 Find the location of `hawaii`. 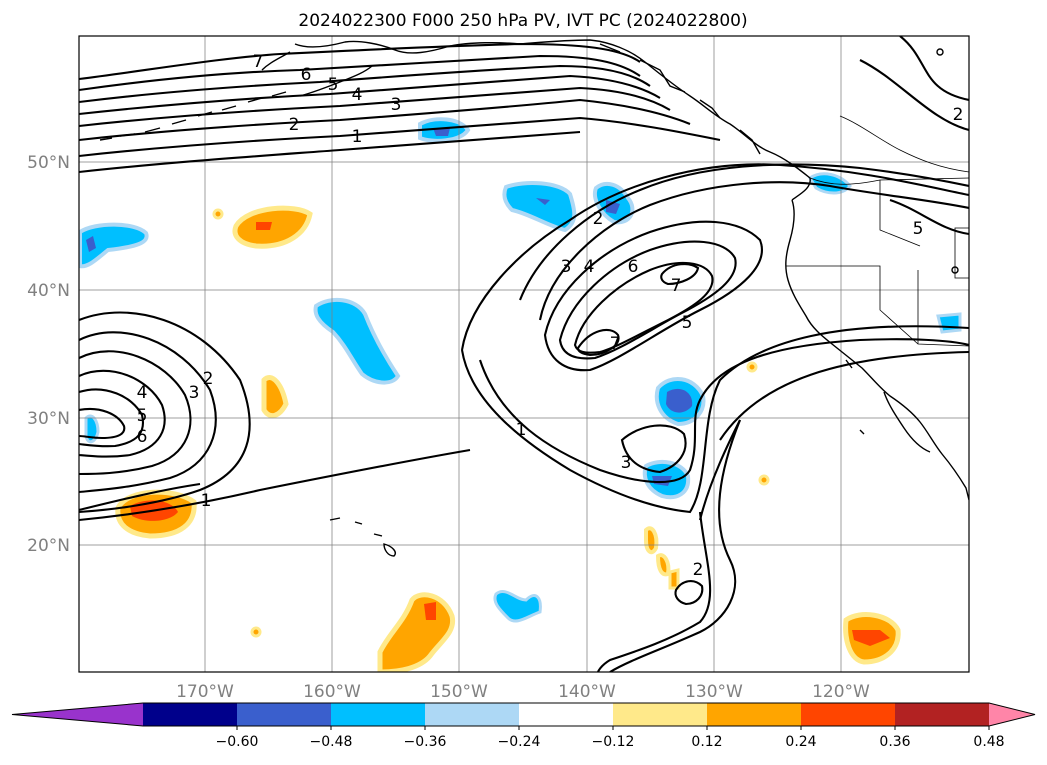

hawaii is located at coordinates (362, 537).